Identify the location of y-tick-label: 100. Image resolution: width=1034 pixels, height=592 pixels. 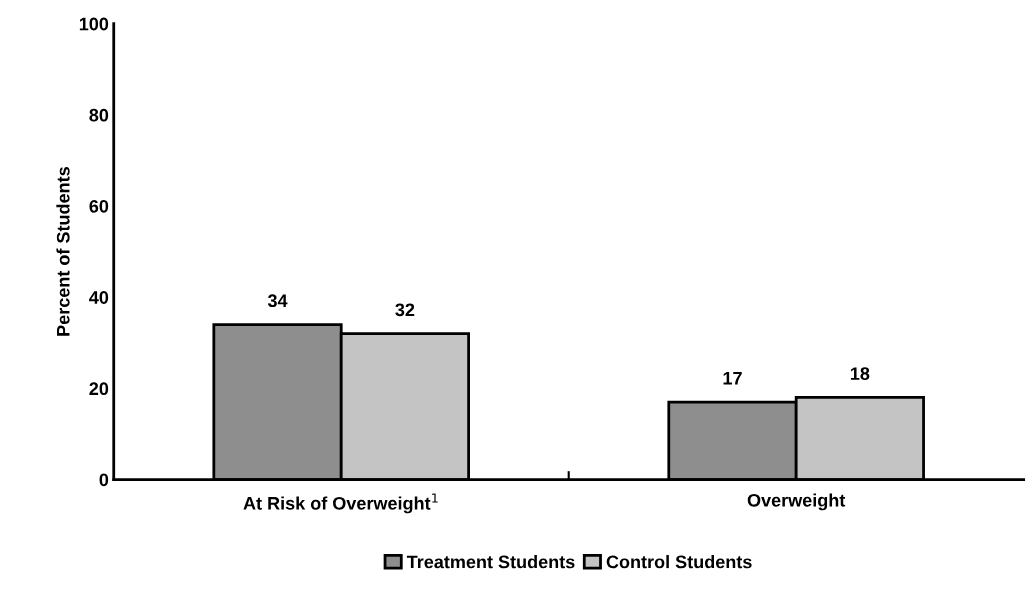
(94, 24).